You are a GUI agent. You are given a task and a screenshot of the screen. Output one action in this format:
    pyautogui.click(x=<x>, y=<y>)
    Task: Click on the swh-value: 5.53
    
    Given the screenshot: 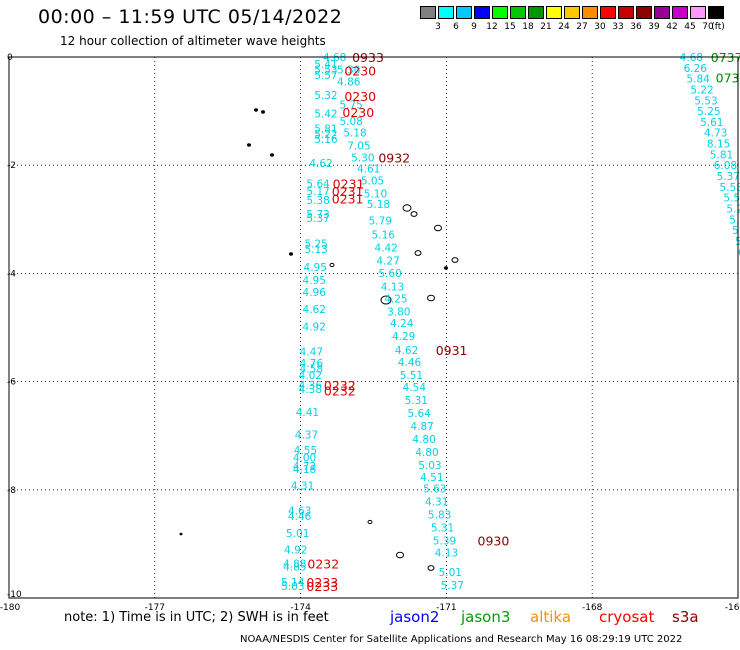 What is the action you would take?
    pyautogui.click(x=325, y=70)
    